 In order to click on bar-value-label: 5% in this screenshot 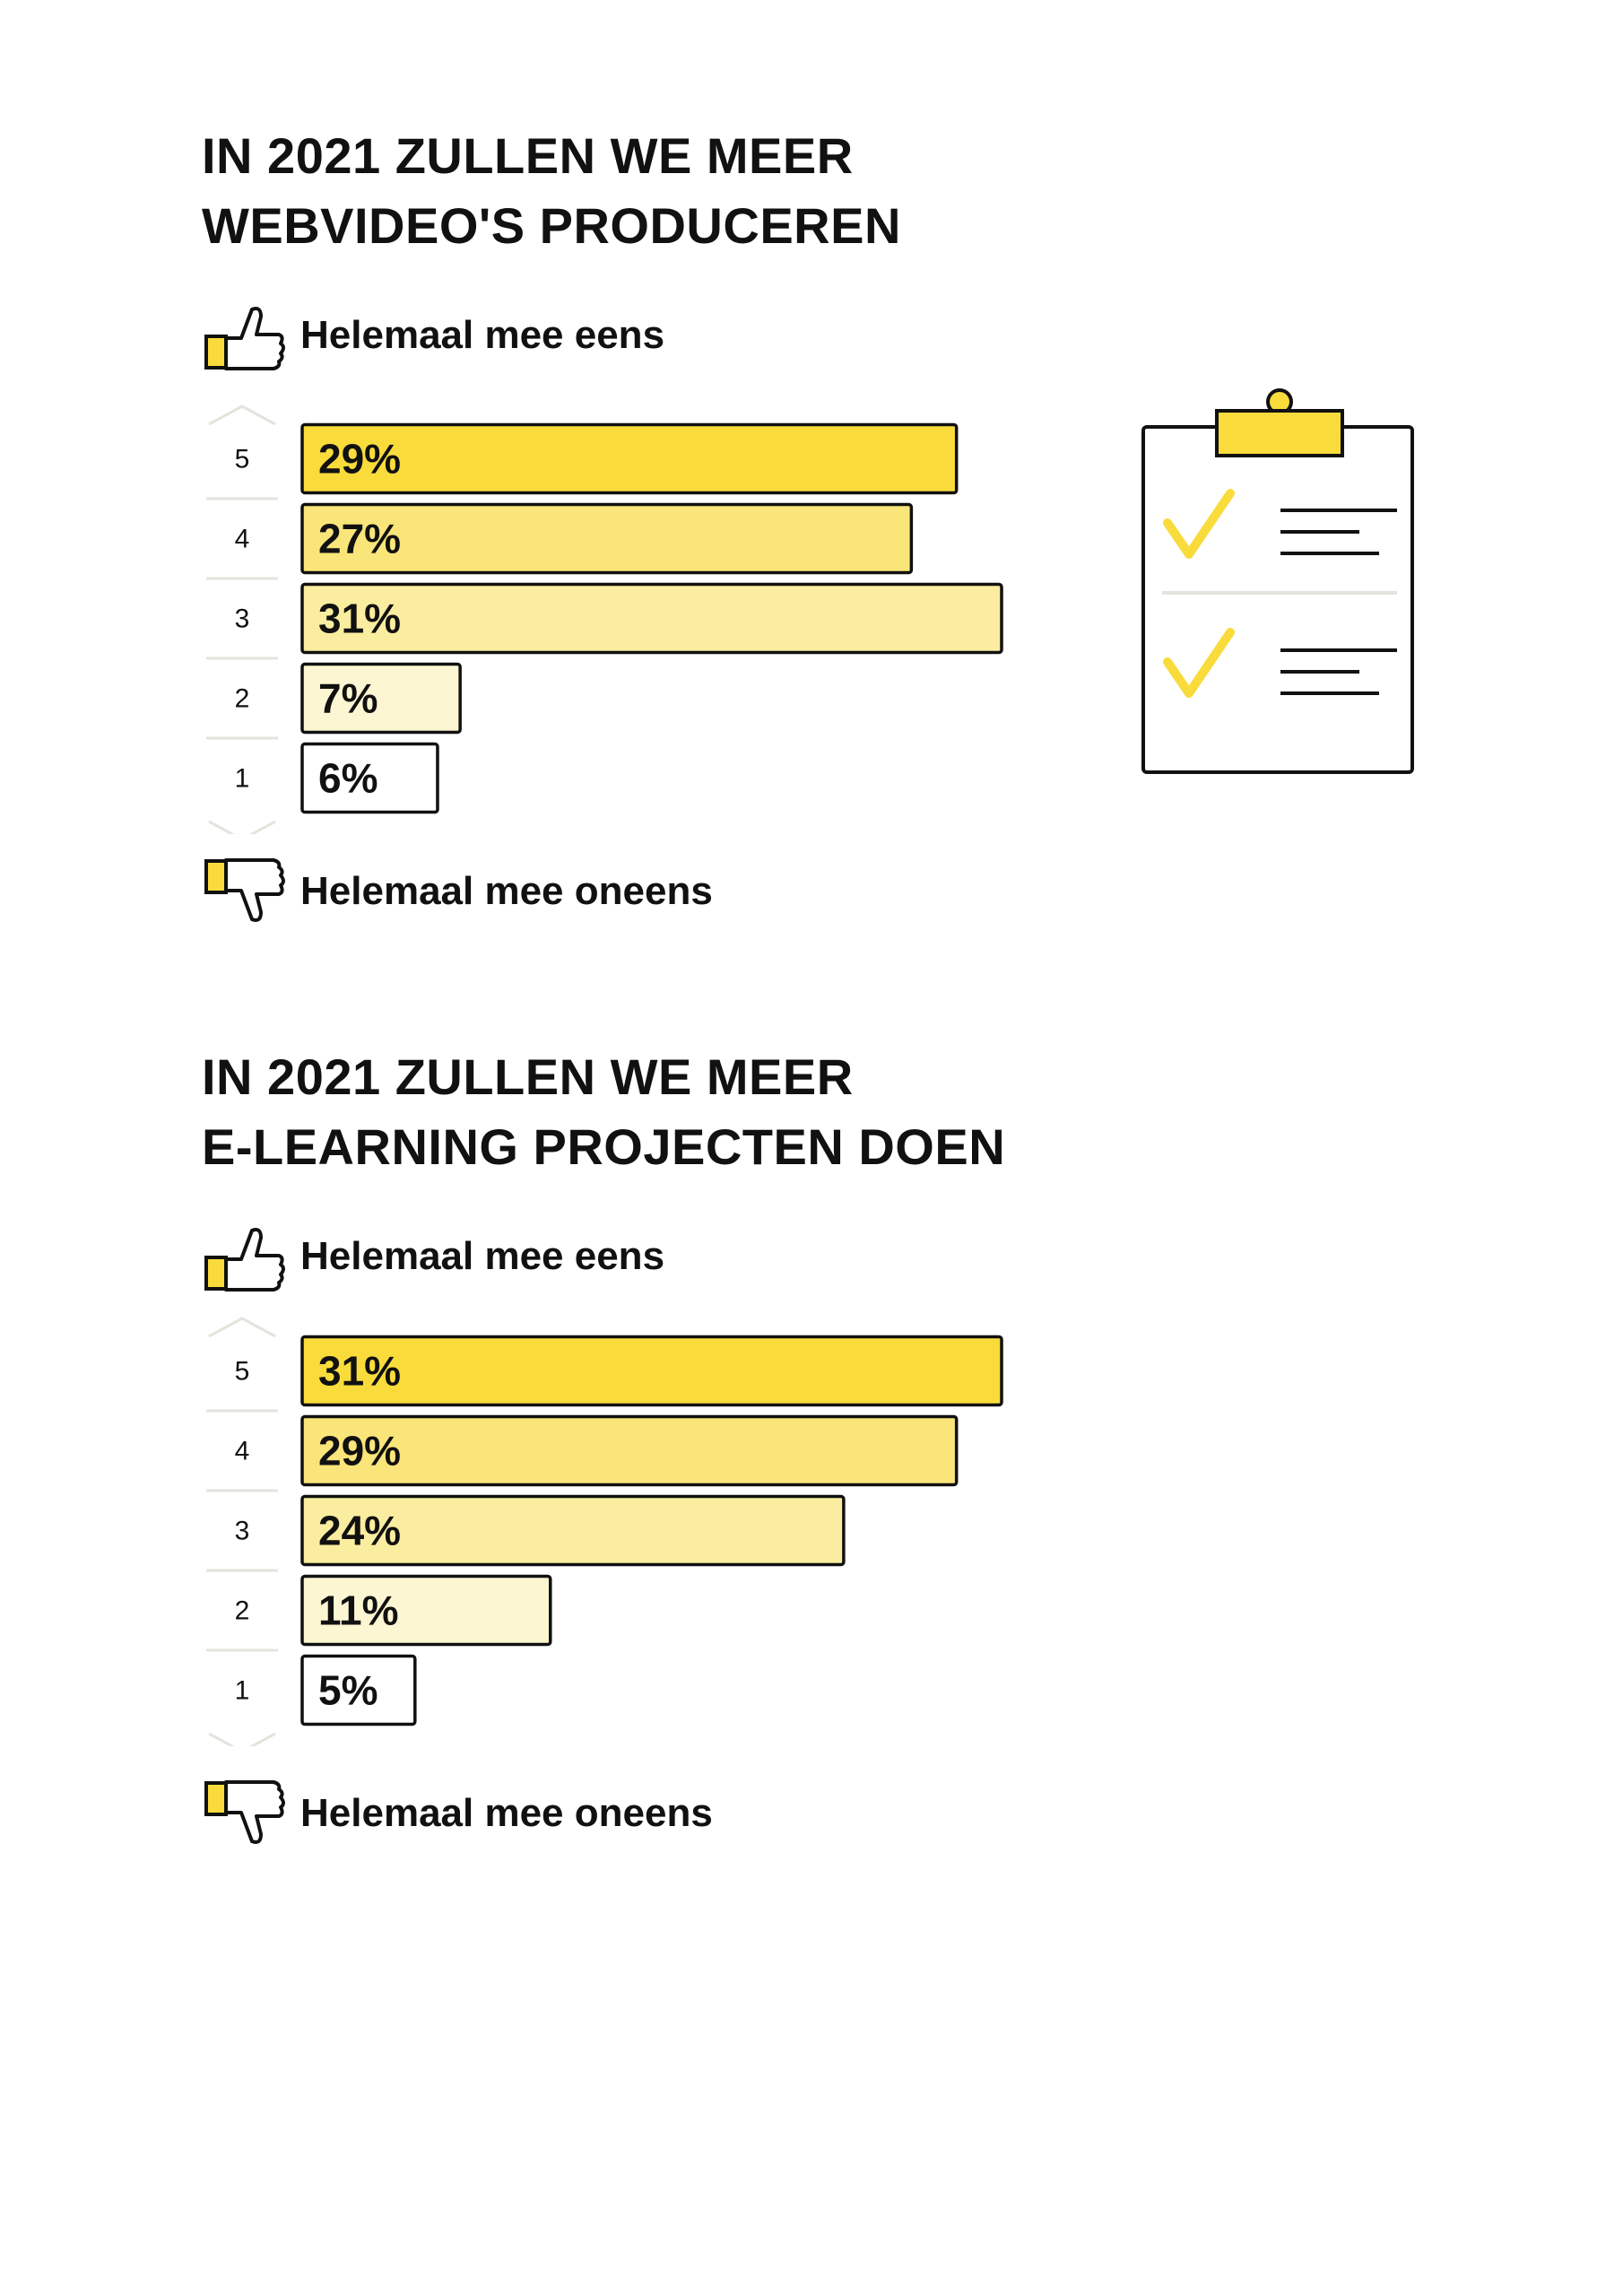, I will do `click(348, 1690)`.